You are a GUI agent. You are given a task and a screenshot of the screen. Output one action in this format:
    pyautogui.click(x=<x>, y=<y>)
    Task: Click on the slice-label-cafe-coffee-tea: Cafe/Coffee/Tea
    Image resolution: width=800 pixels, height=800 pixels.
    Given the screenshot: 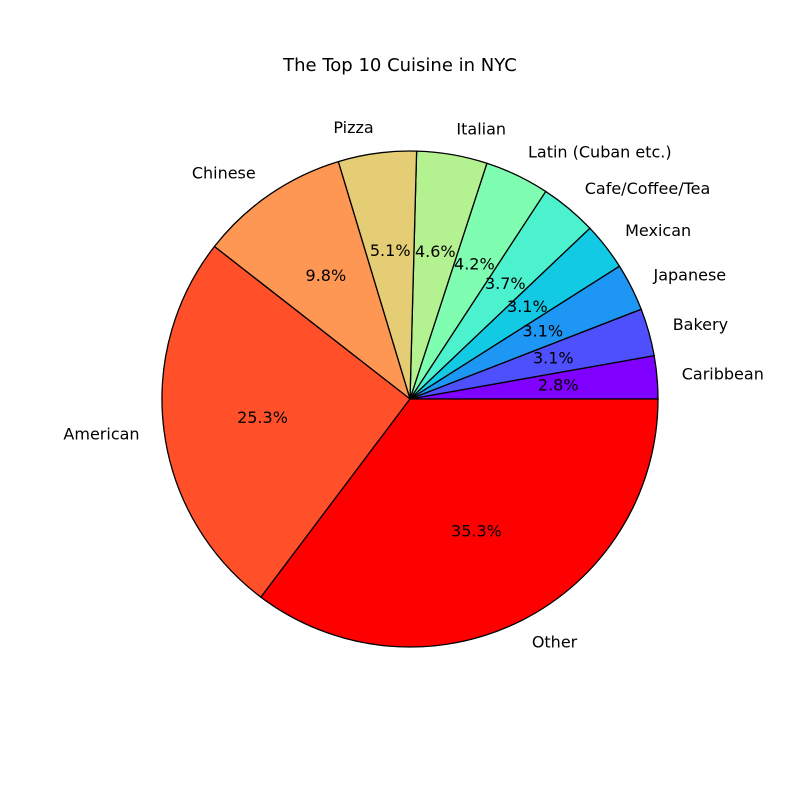 What is the action you would take?
    pyautogui.click(x=648, y=188)
    